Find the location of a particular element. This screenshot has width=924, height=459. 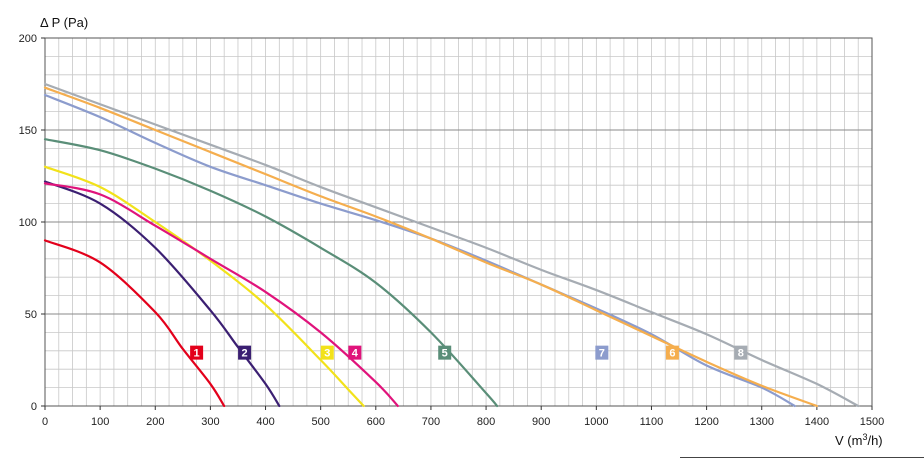

x-tick-label: 500 is located at coordinates (320, 422).